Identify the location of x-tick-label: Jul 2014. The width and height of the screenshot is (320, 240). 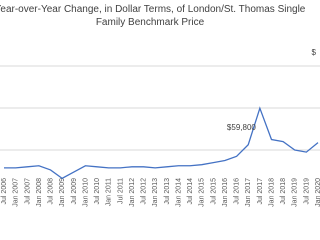
(190, 191).